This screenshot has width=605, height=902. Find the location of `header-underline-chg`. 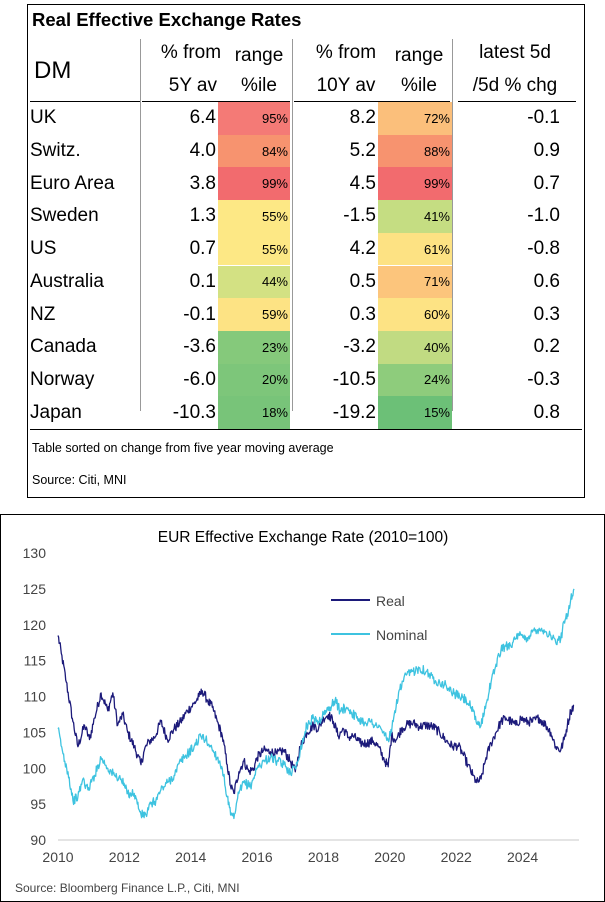

header-underline-chg is located at coordinates (517, 101).